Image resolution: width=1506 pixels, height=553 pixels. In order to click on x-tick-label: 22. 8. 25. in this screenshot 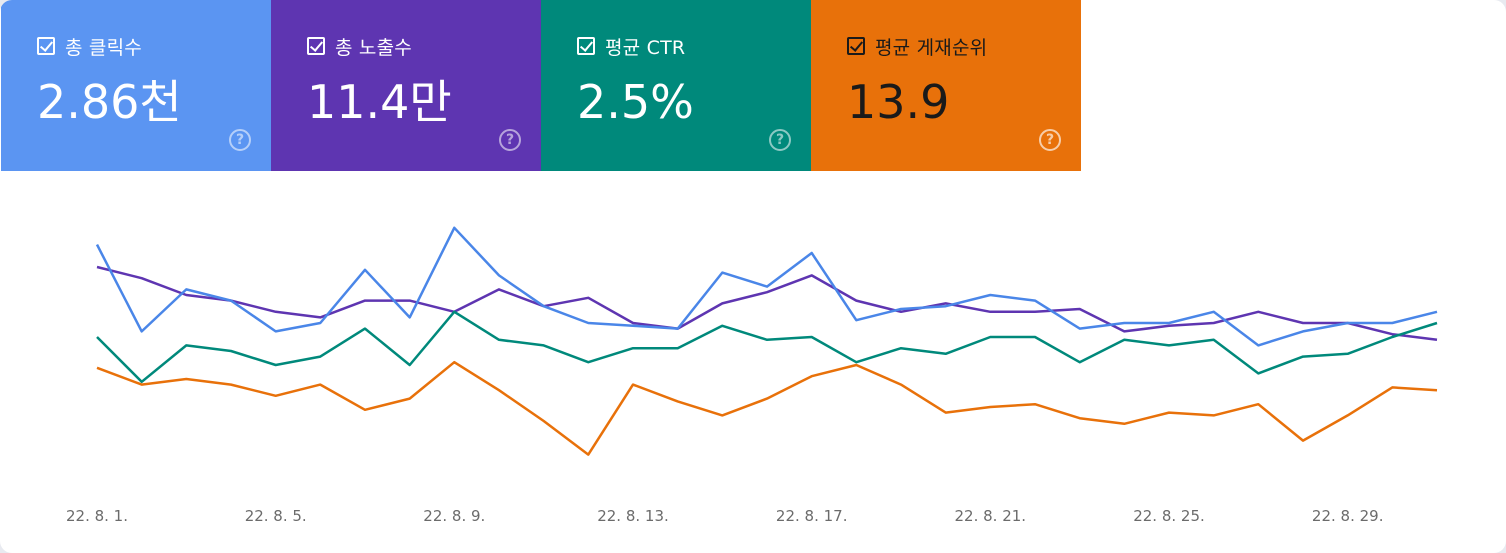, I will do `click(1169, 516)`.